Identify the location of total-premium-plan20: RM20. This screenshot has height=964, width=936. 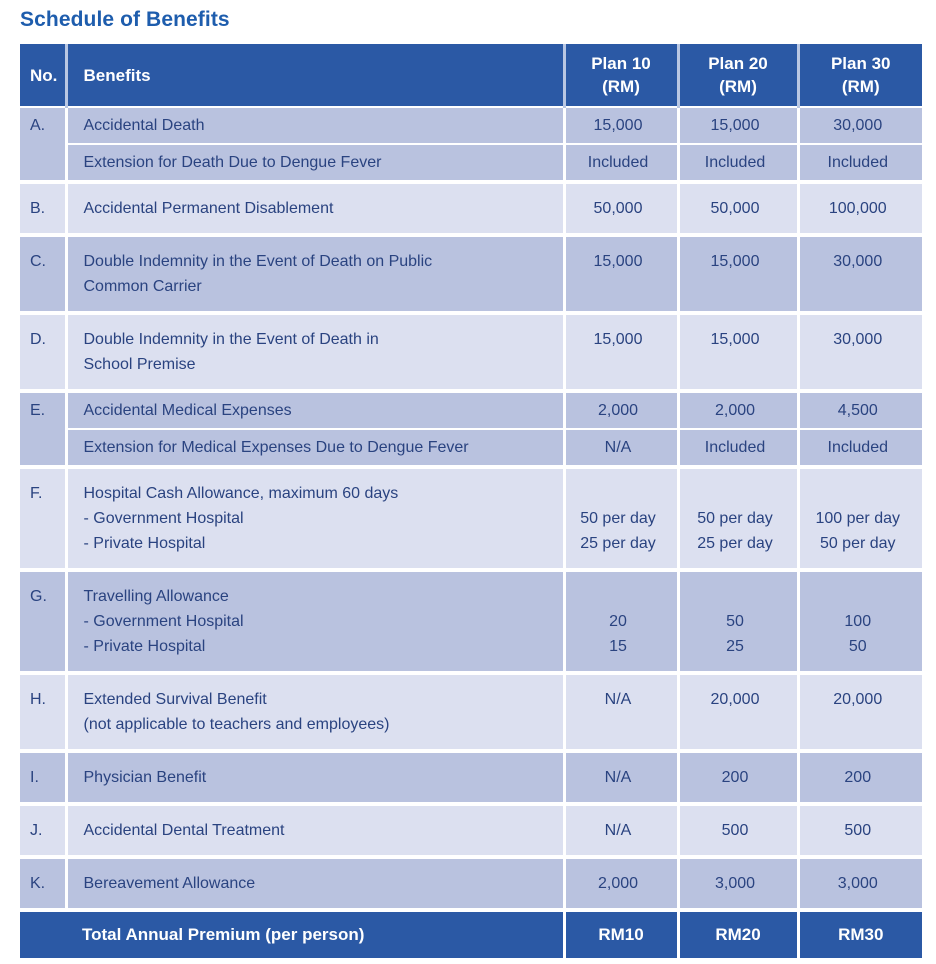
(737, 933).